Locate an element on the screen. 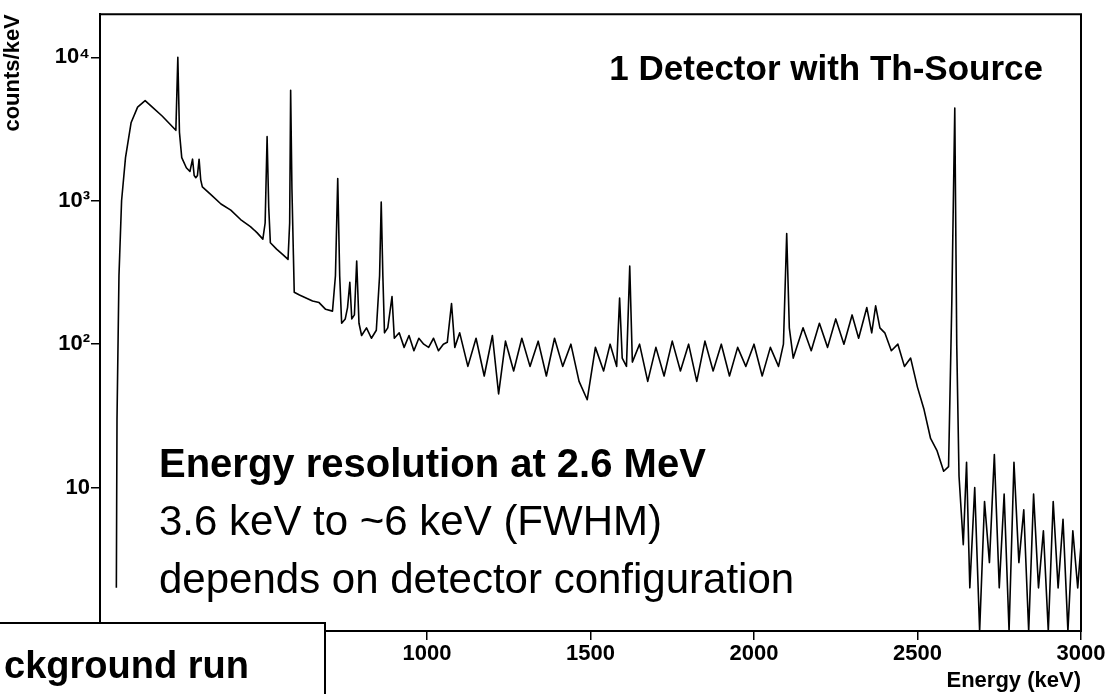  x-tick-label: 2500 is located at coordinates (917, 653).